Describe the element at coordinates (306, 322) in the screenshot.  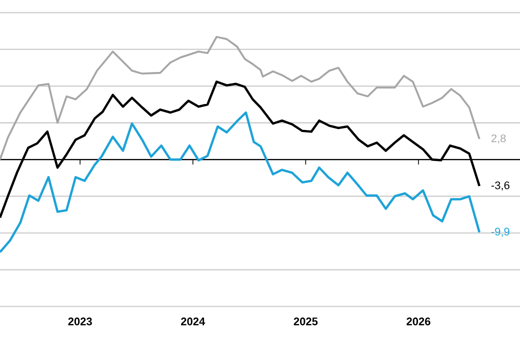
I see `x-tick-label: 2025` at that location.